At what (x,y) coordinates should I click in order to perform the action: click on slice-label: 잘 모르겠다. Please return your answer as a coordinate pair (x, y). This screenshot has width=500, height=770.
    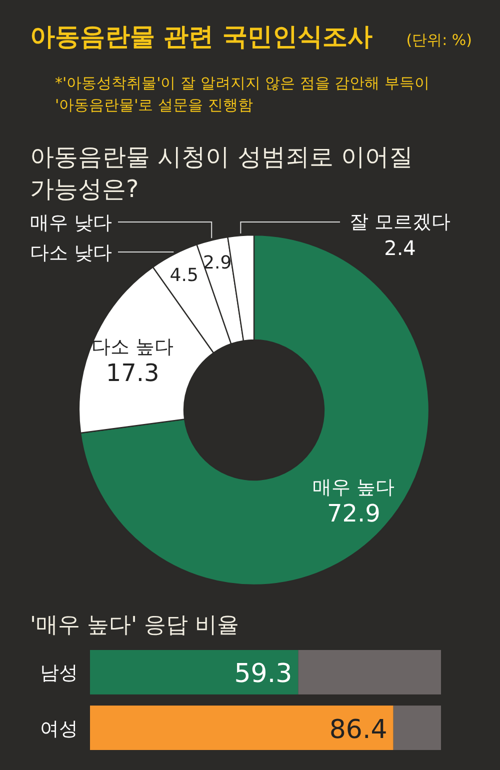
    Looking at the image, I should click on (400, 222).